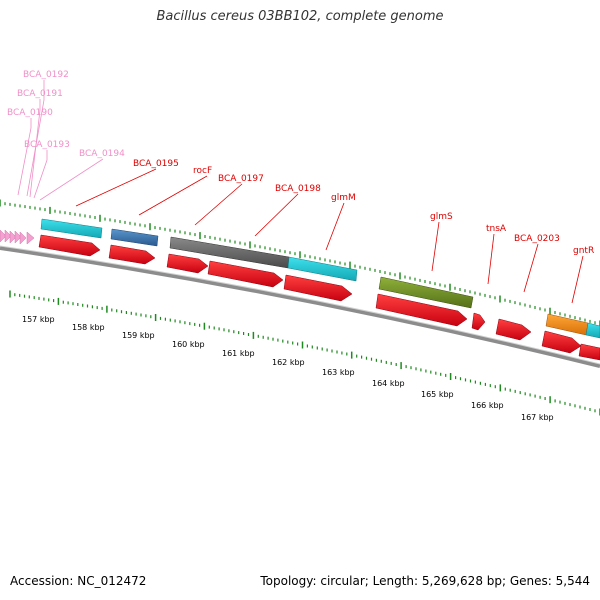 This screenshot has height=600, width=600. What do you see at coordinates (426, 292) in the screenshot?
I see `gene-glms-feature` at bounding box center [426, 292].